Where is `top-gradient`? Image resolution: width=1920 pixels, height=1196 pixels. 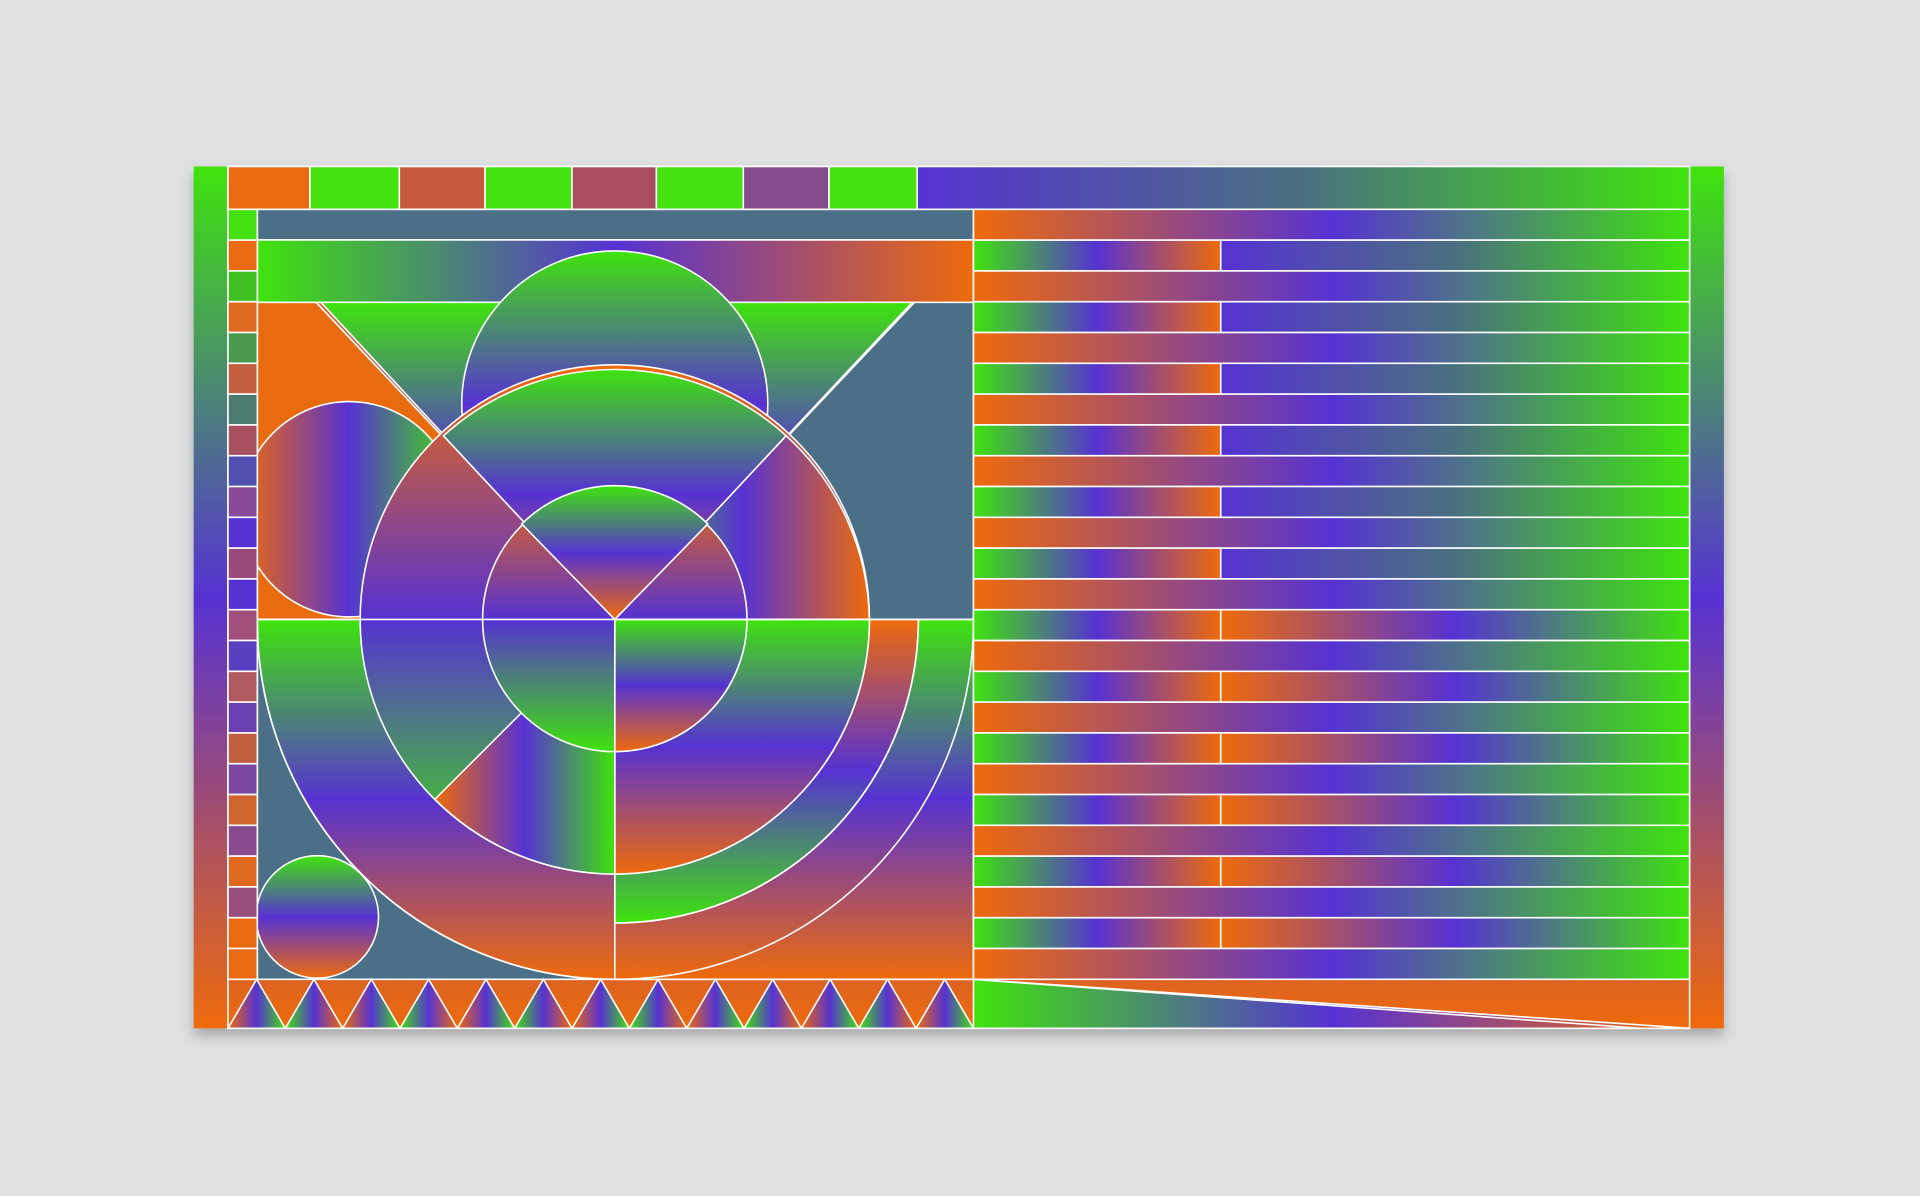 top-gradient is located at coordinates (1303, 188).